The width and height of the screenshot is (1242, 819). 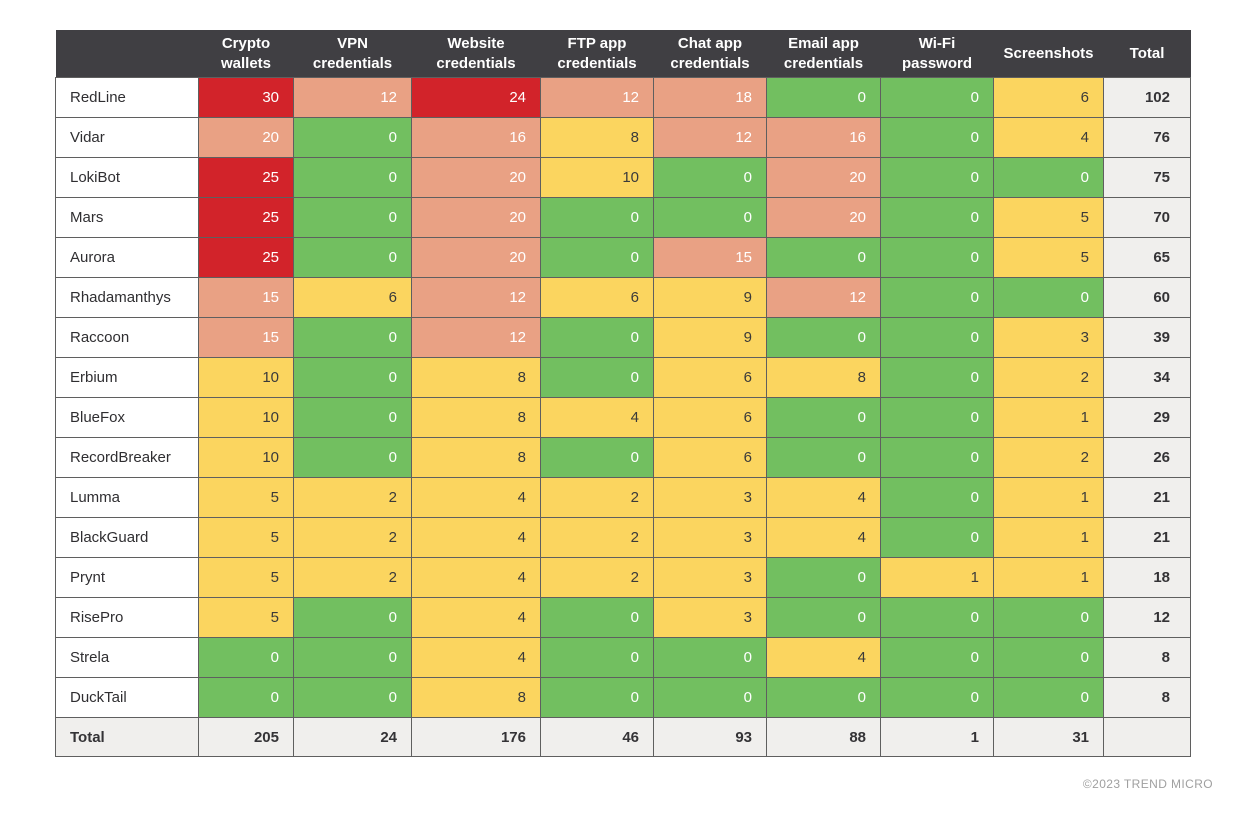 I want to click on row-total-cell: 29, so click(x=1147, y=417).